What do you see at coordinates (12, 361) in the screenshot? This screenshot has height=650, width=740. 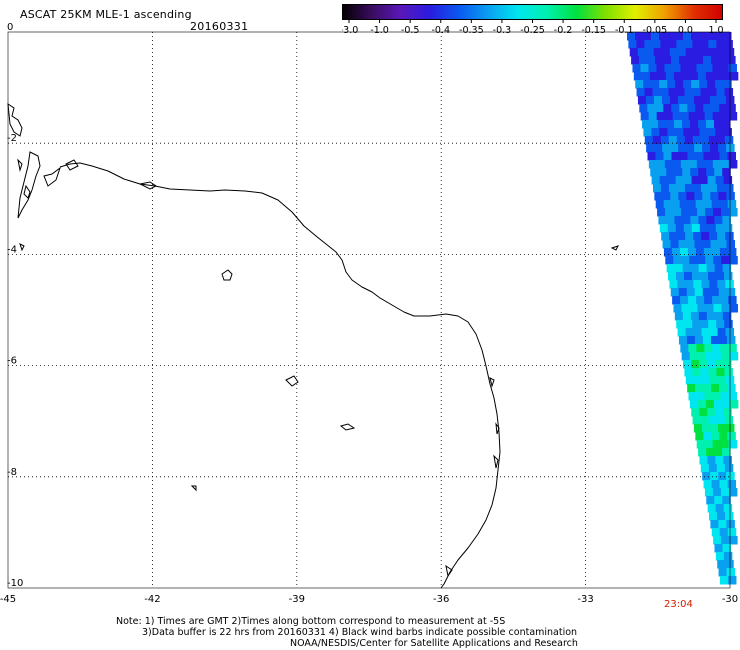 I see `latitude-label: -6` at bounding box center [12, 361].